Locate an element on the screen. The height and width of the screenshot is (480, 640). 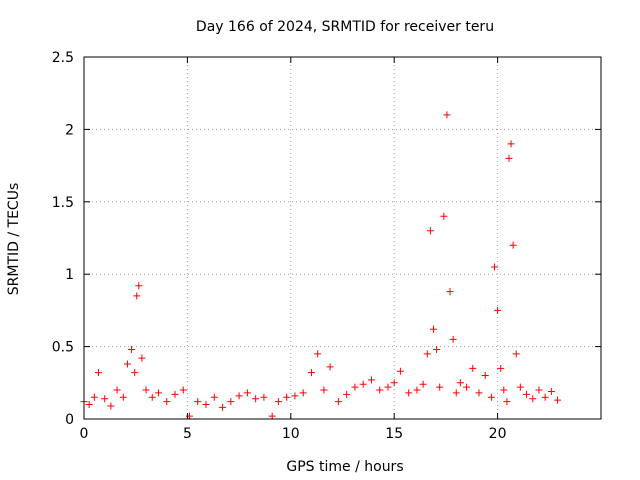
y-tick-label: 0 is located at coordinates (69, 420).